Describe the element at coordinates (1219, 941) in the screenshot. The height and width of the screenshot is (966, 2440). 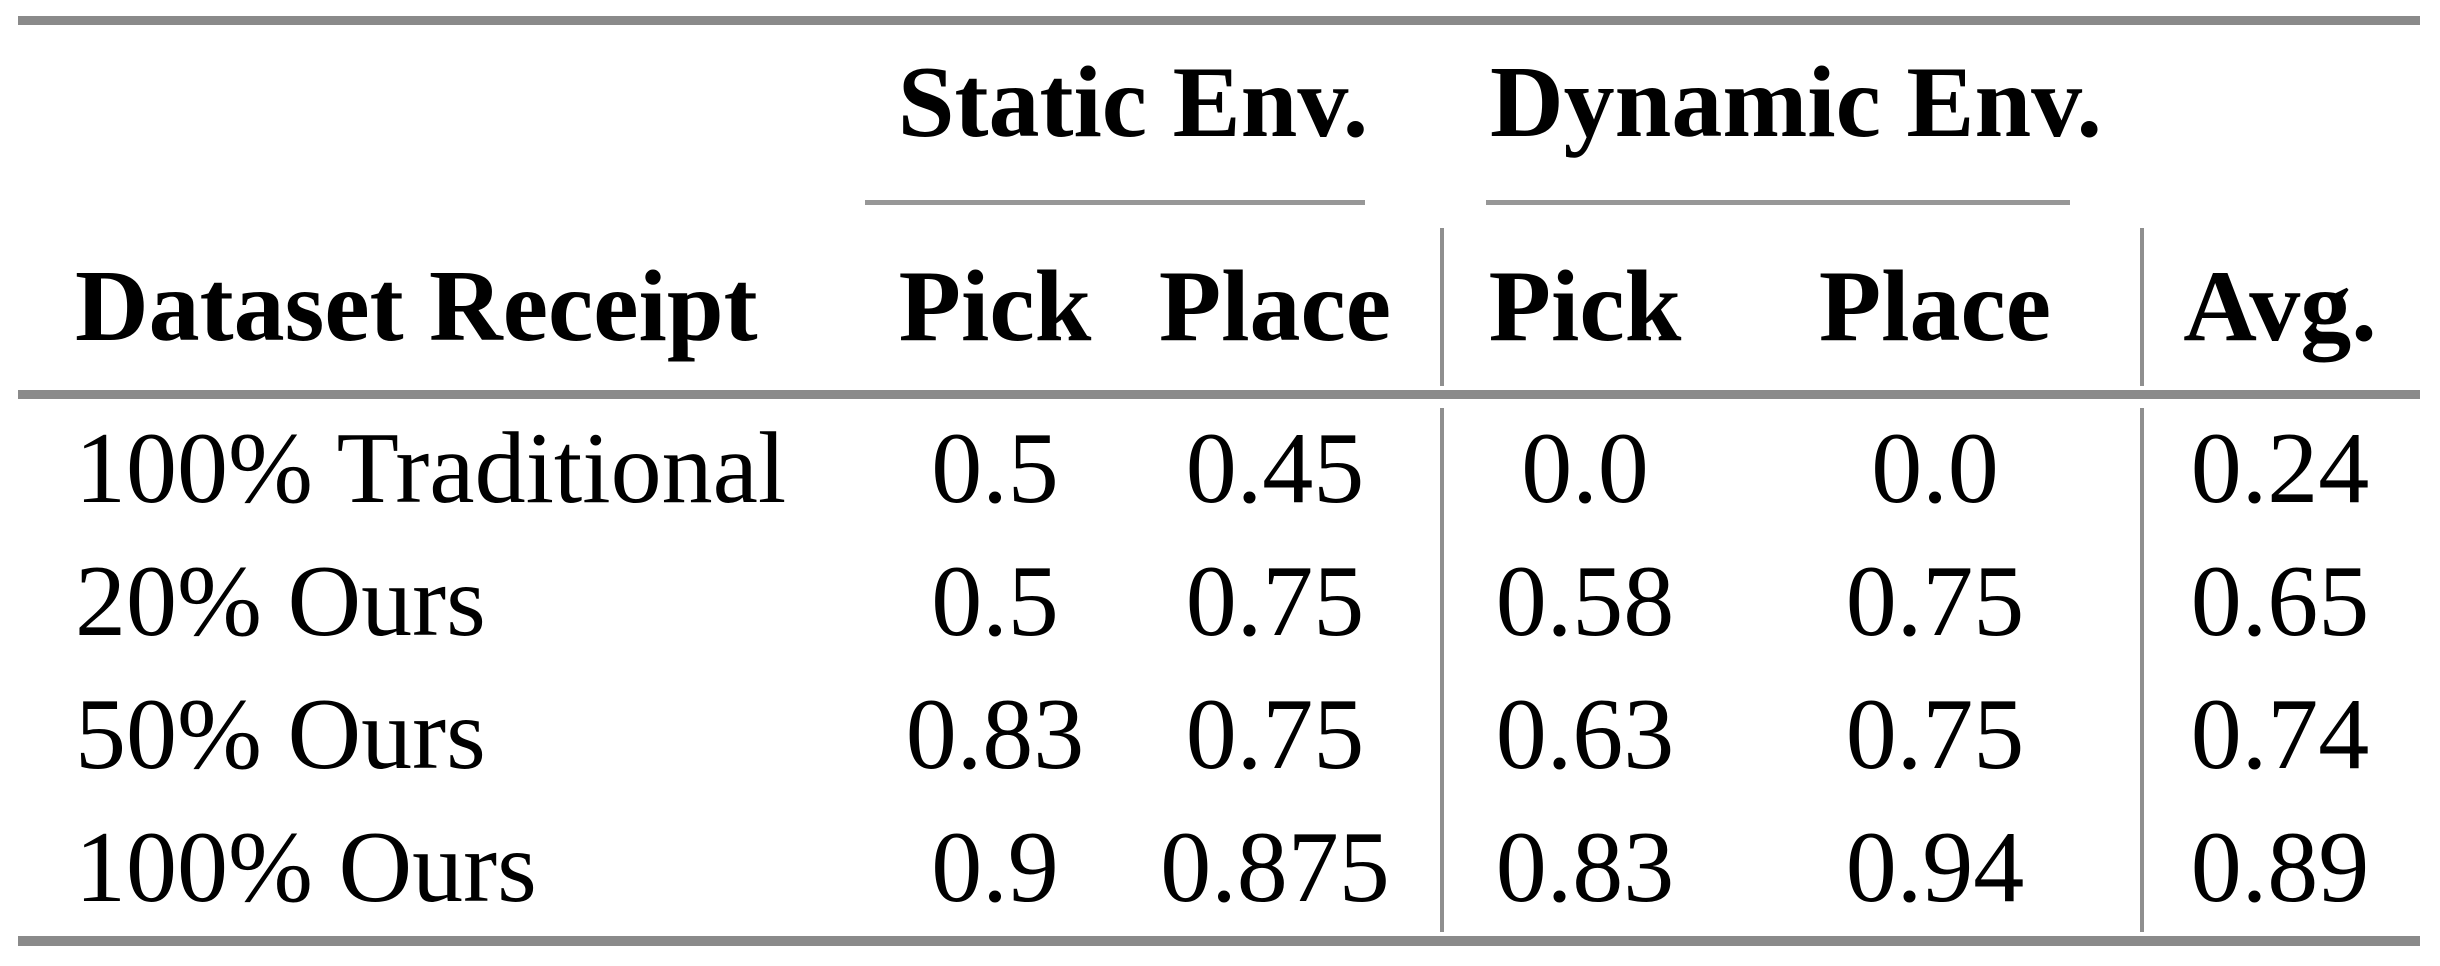
I see `table-bottom-rule` at that location.